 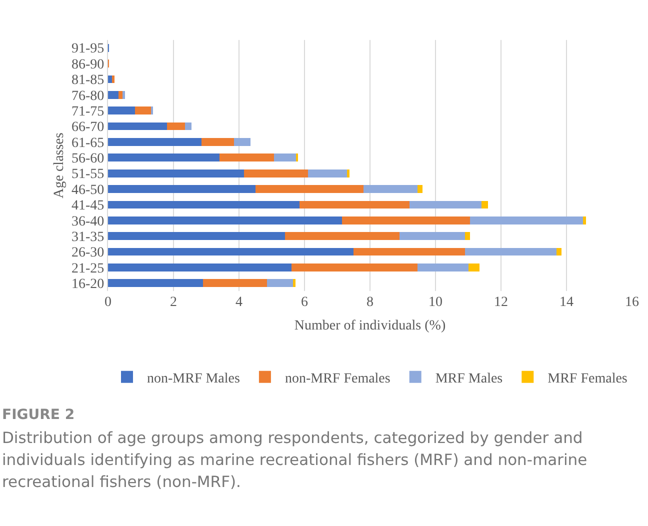 I want to click on y-tick-label: 21-25, so click(x=88, y=268).